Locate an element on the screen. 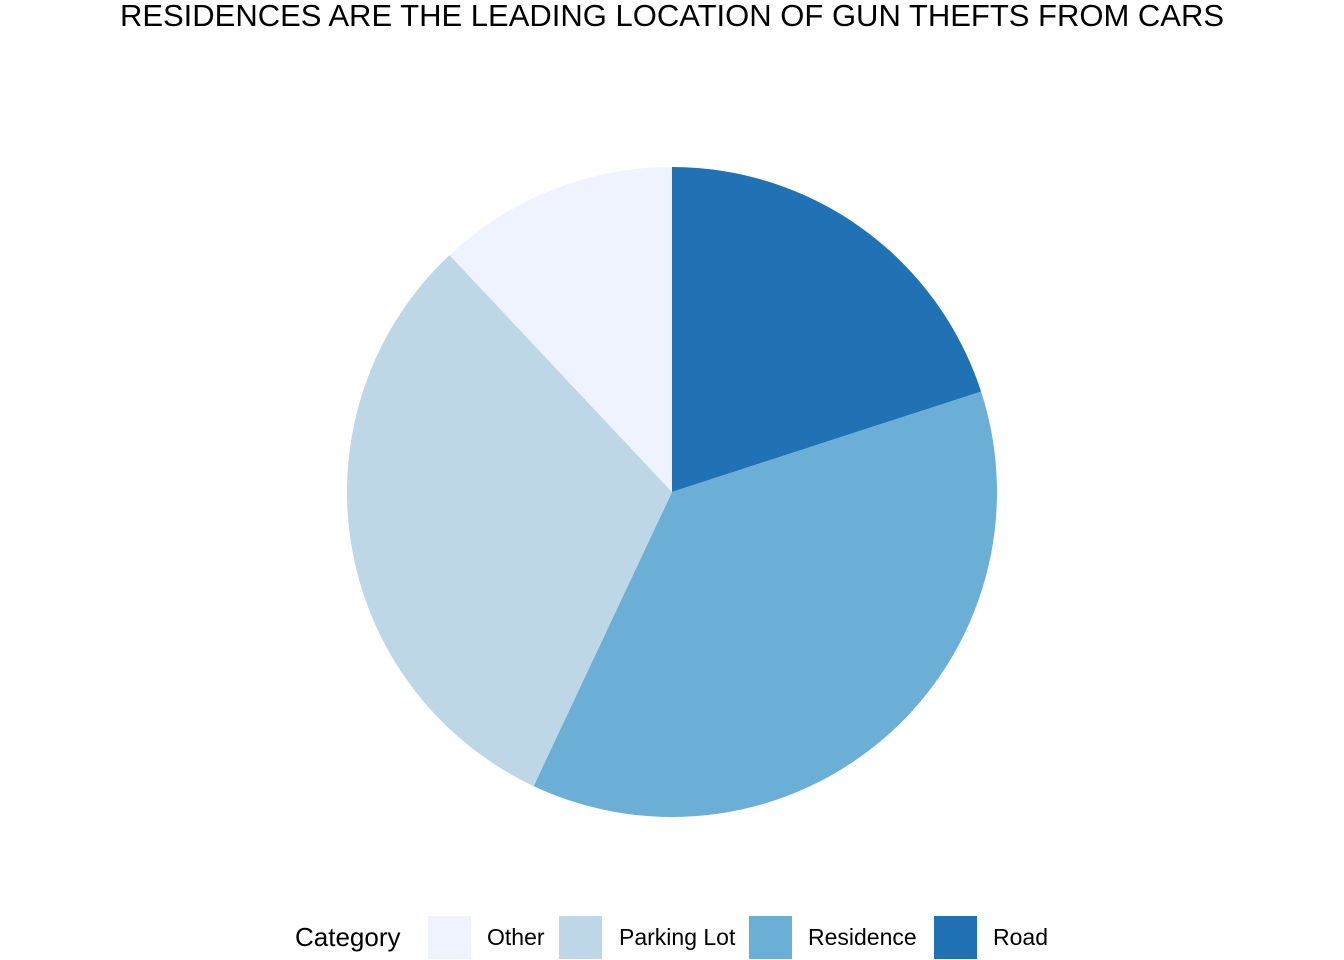 The height and width of the screenshot is (960, 1344). legend-label-road: Road is located at coordinates (1020, 937).